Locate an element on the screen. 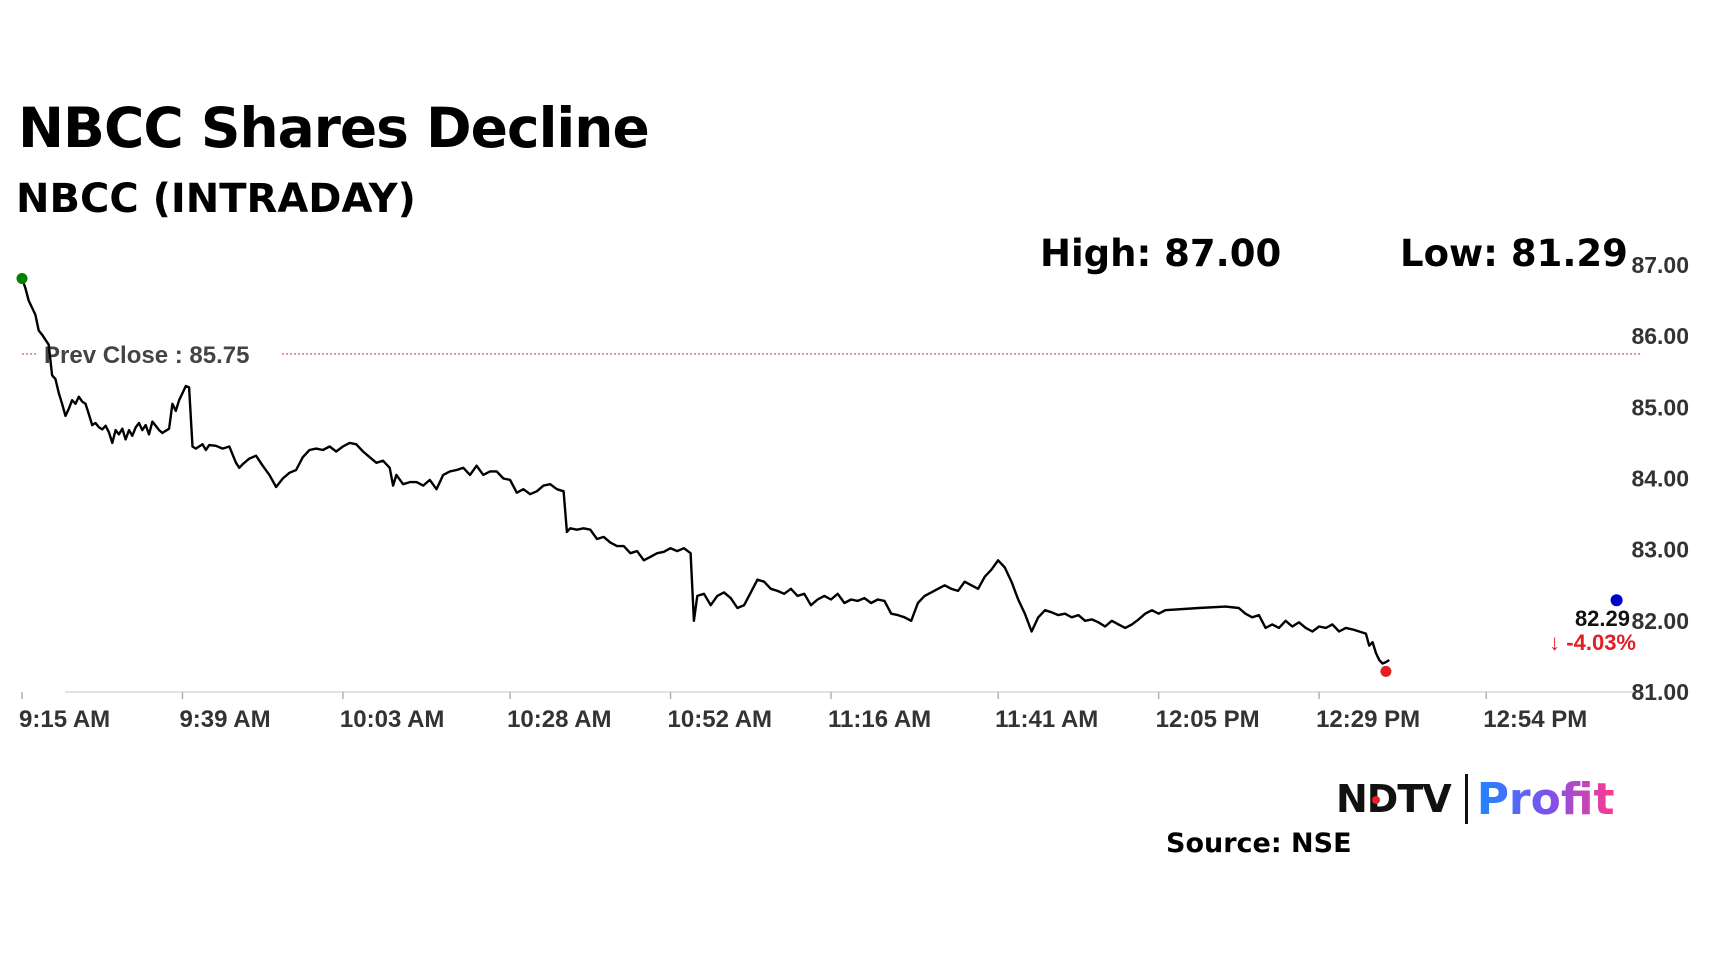 The image size is (1728, 972). y-tick-label: 87.00 is located at coordinates (1660, 265).